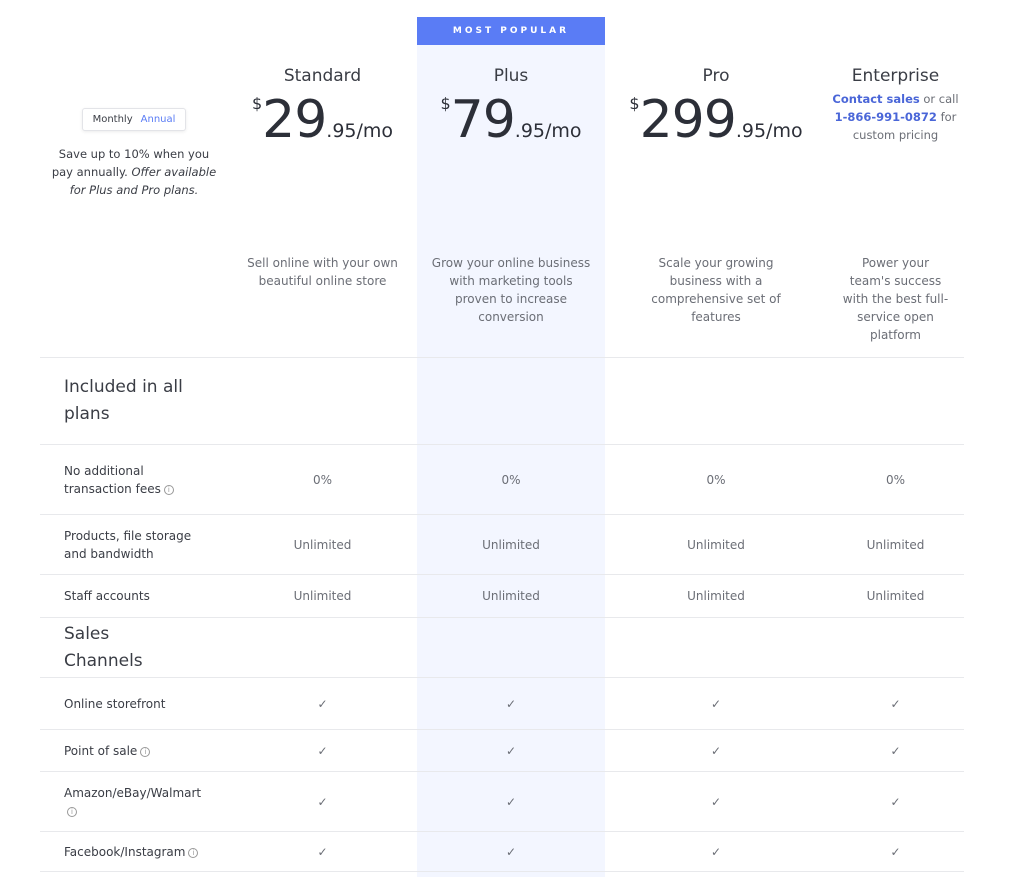  Describe the element at coordinates (103, 647) in the screenshot. I see `section-title: Sales Channels` at that location.